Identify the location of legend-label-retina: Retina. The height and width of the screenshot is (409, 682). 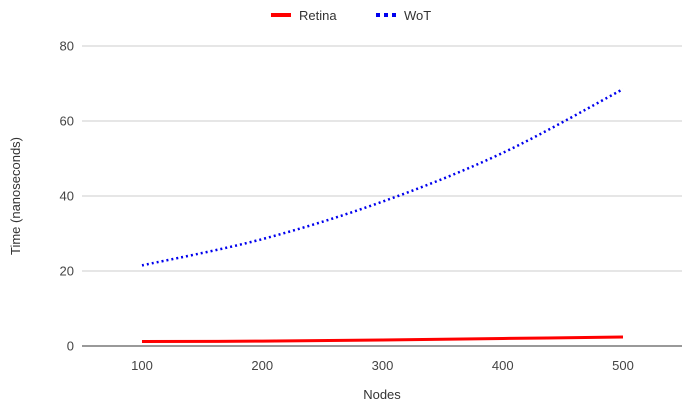
(318, 15).